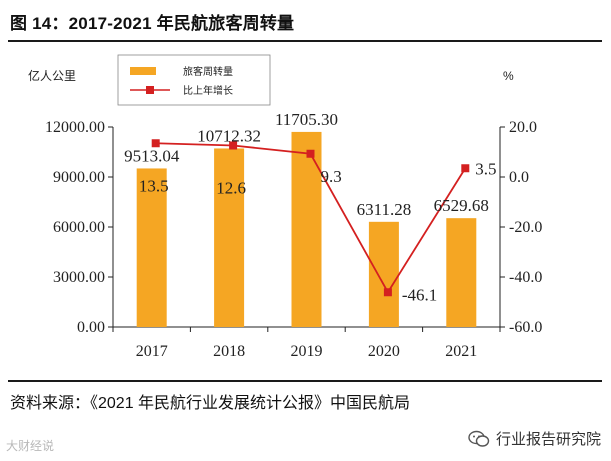  What do you see at coordinates (508, 76) in the screenshot?
I see `right-axis-unit: %` at bounding box center [508, 76].